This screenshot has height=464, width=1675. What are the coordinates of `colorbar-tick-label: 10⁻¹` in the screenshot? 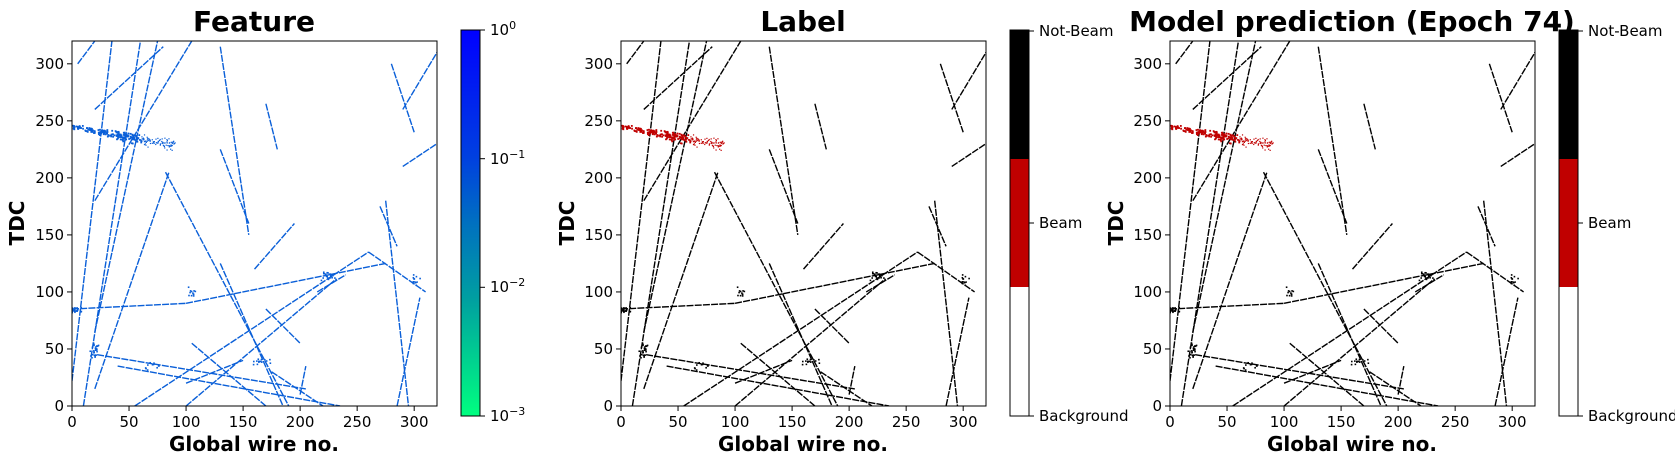 It's located at (507, 158).